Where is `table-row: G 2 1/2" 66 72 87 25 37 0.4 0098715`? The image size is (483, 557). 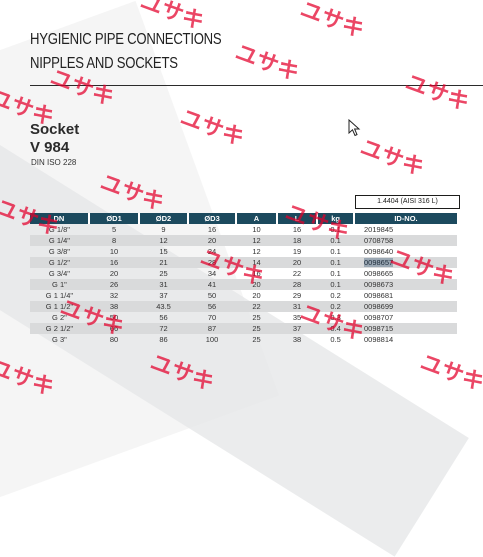
table-row: G 2 1/2" 66 72 87 25 37 0.4 0098715 is located at coordinates (243, 328).